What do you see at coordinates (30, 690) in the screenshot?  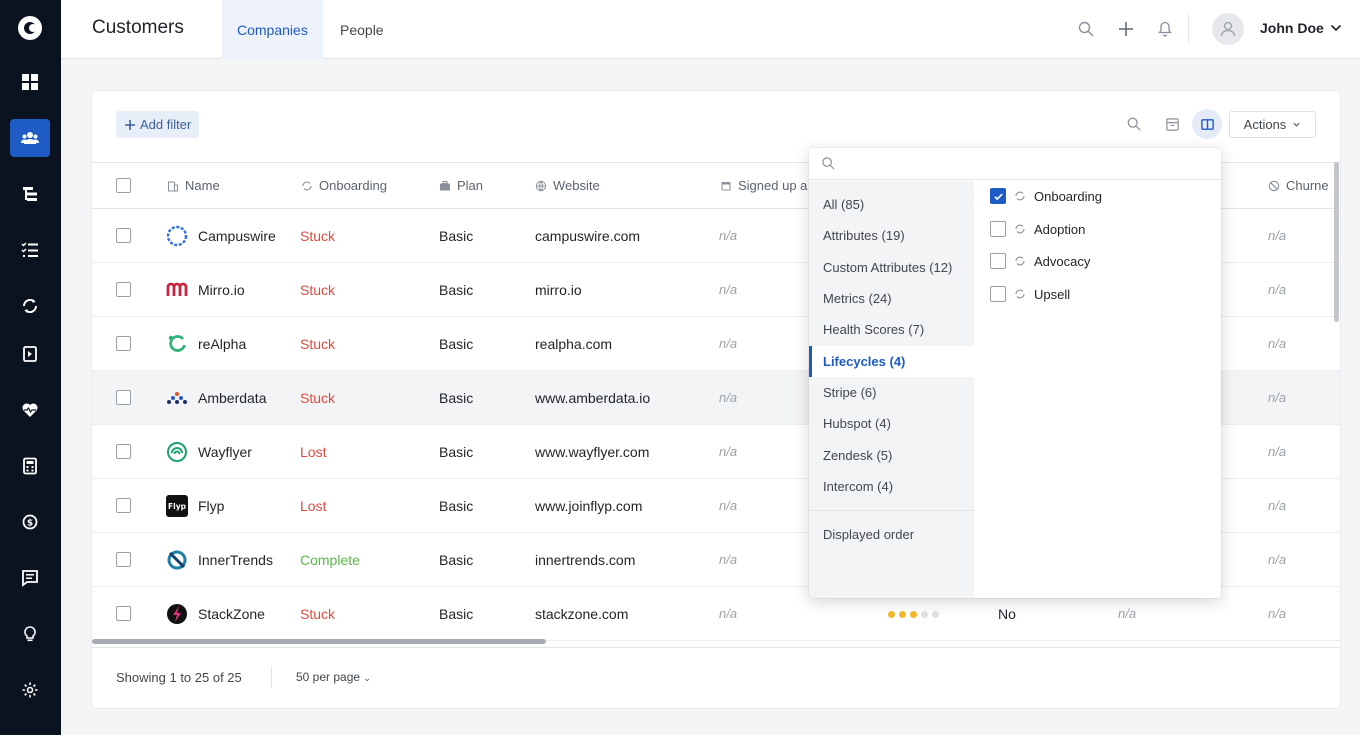 I see `nav-settings` at bounding box center [30, 690].